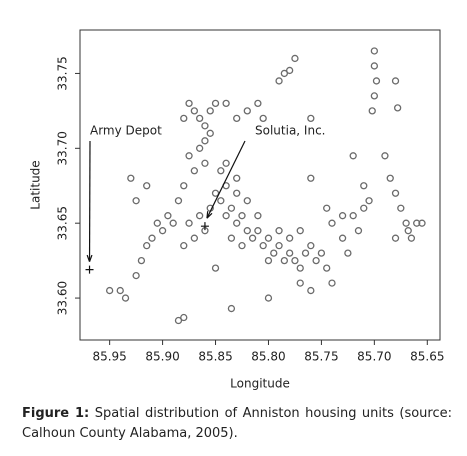 The image size is (467, 456). What do you see at coordinates (268, 357) in the screenshot?
I see `x-tick-label: 85.80` at bounding box center [268, 357].